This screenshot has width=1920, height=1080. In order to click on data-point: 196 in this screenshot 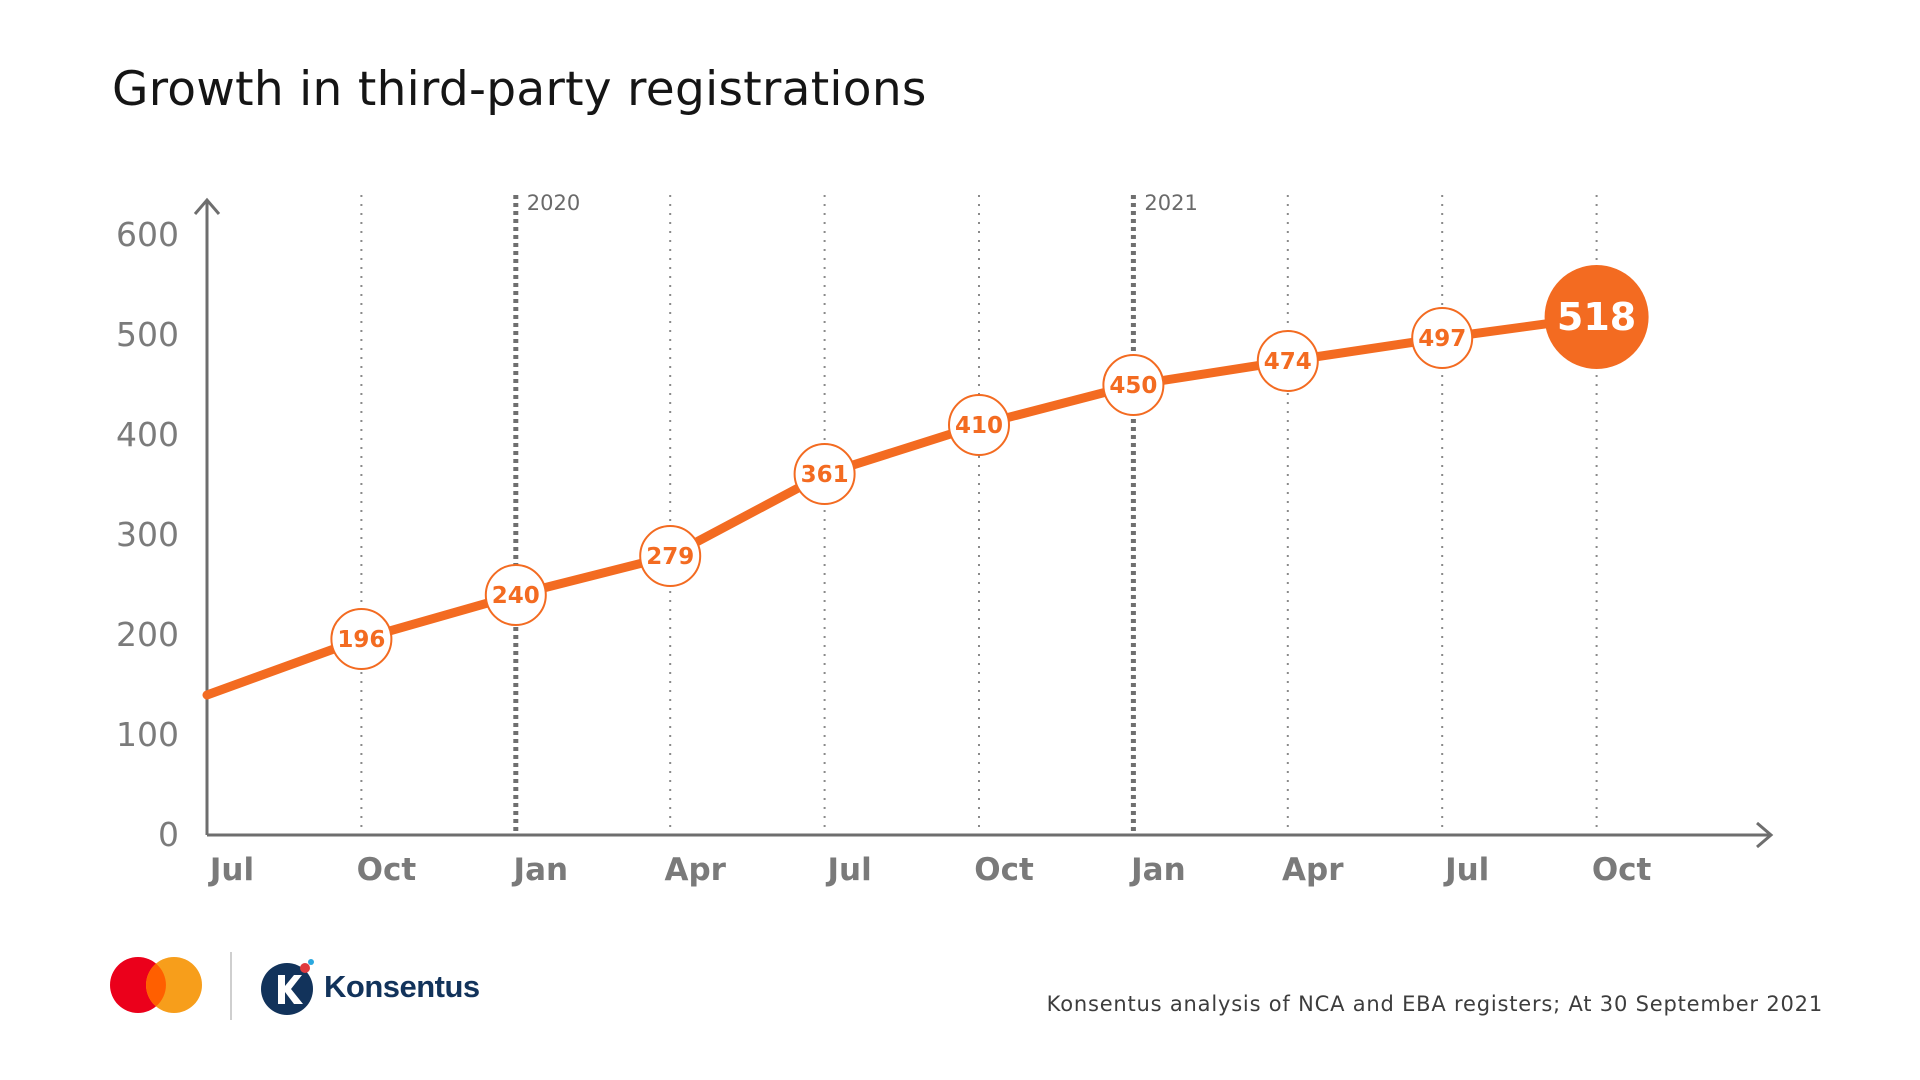, I will do `click(361, 639)`.